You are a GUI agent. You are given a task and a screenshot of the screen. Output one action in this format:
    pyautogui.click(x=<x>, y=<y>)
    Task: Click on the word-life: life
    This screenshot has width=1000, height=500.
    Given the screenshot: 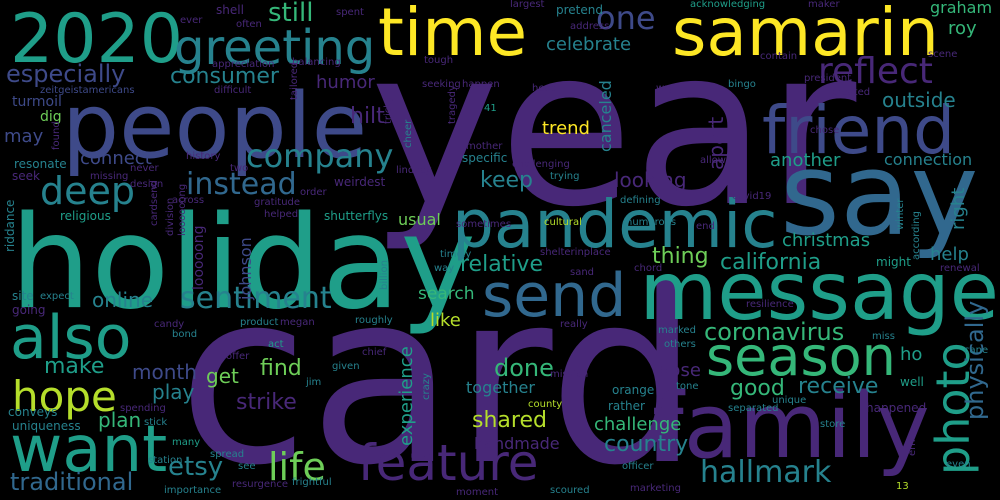 What is the action you would take?
    pyautogui.click(x=297, y=467)
    